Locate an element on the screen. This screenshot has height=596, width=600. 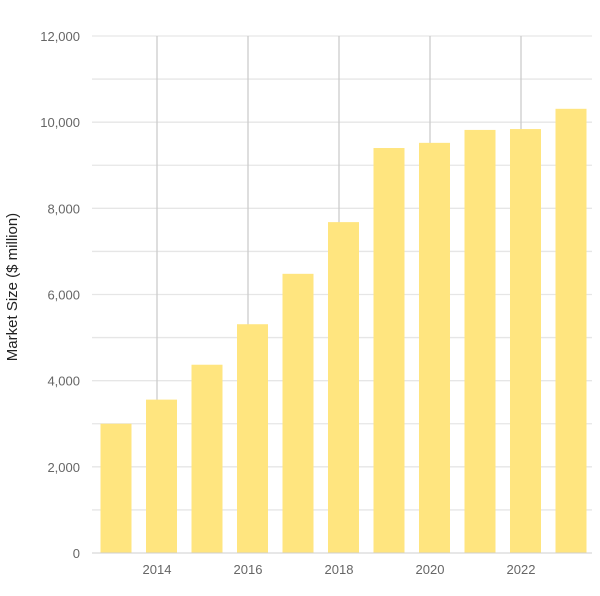
y-tick-label: 2,000 is located at coordinates (63, 467).